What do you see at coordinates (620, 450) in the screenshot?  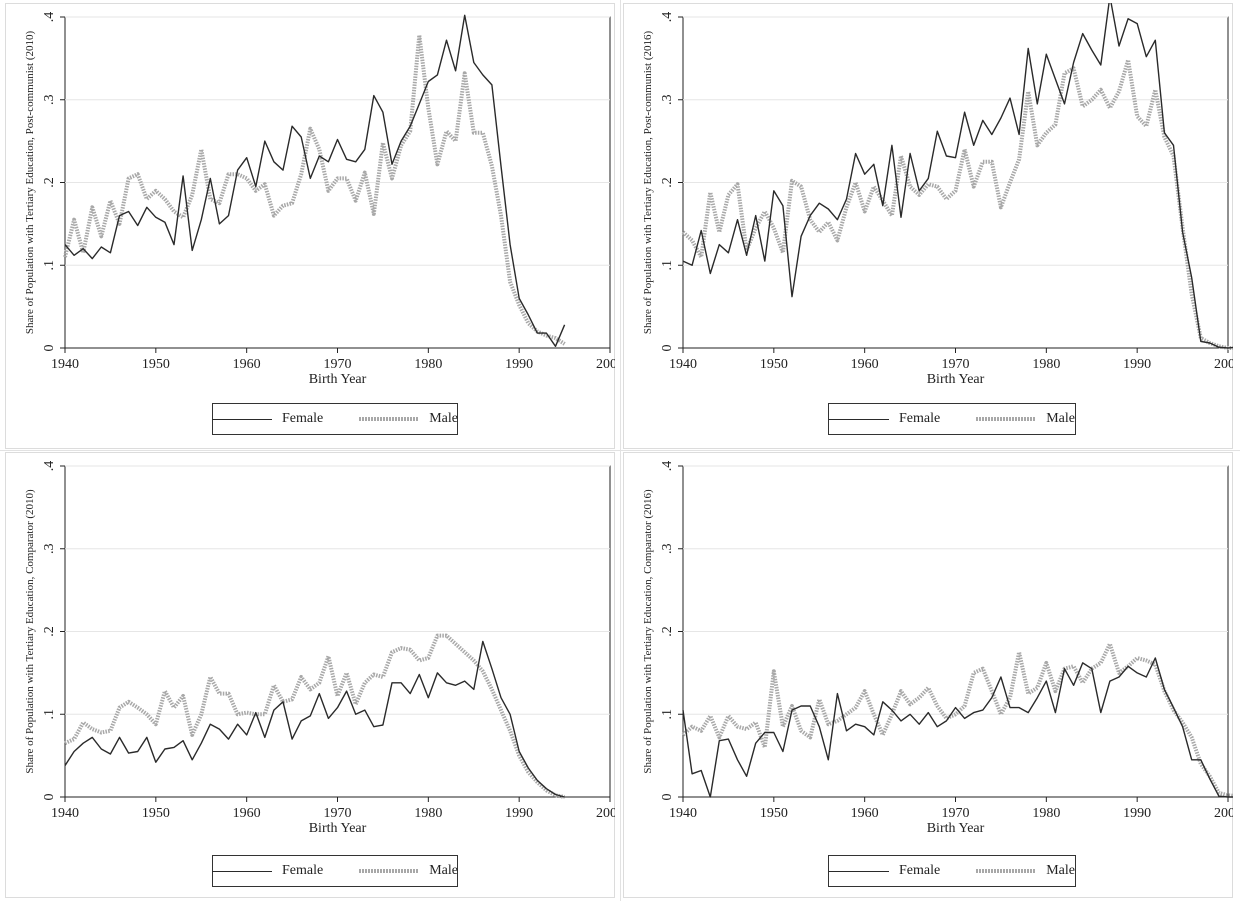 I see `panel-divider-horizontal` at bounding box center [620, 450].